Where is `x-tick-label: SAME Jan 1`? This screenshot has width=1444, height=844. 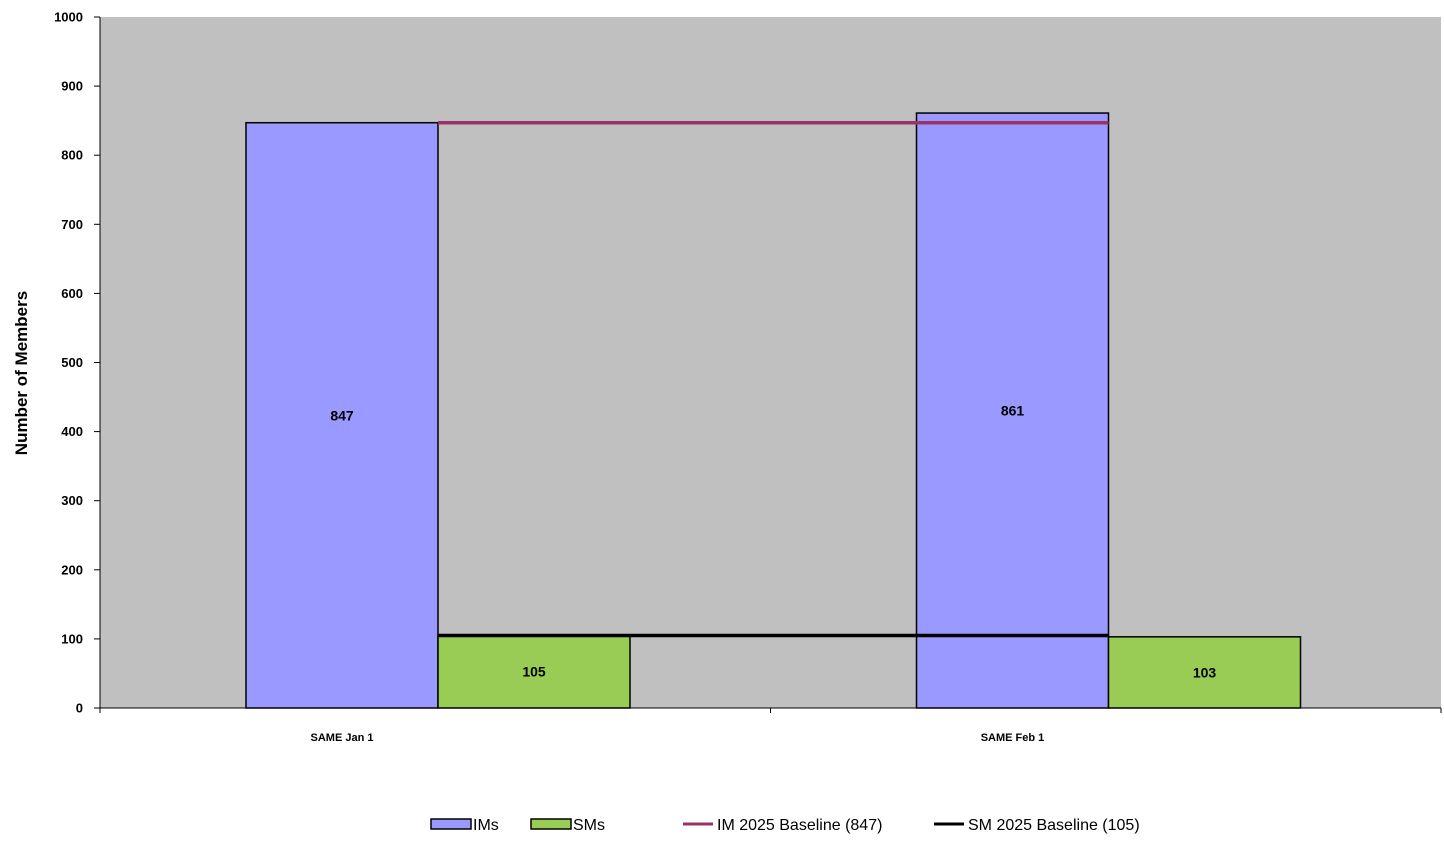 x-tick-label: SAME Jan 1 is located at coordinates (342, 738).